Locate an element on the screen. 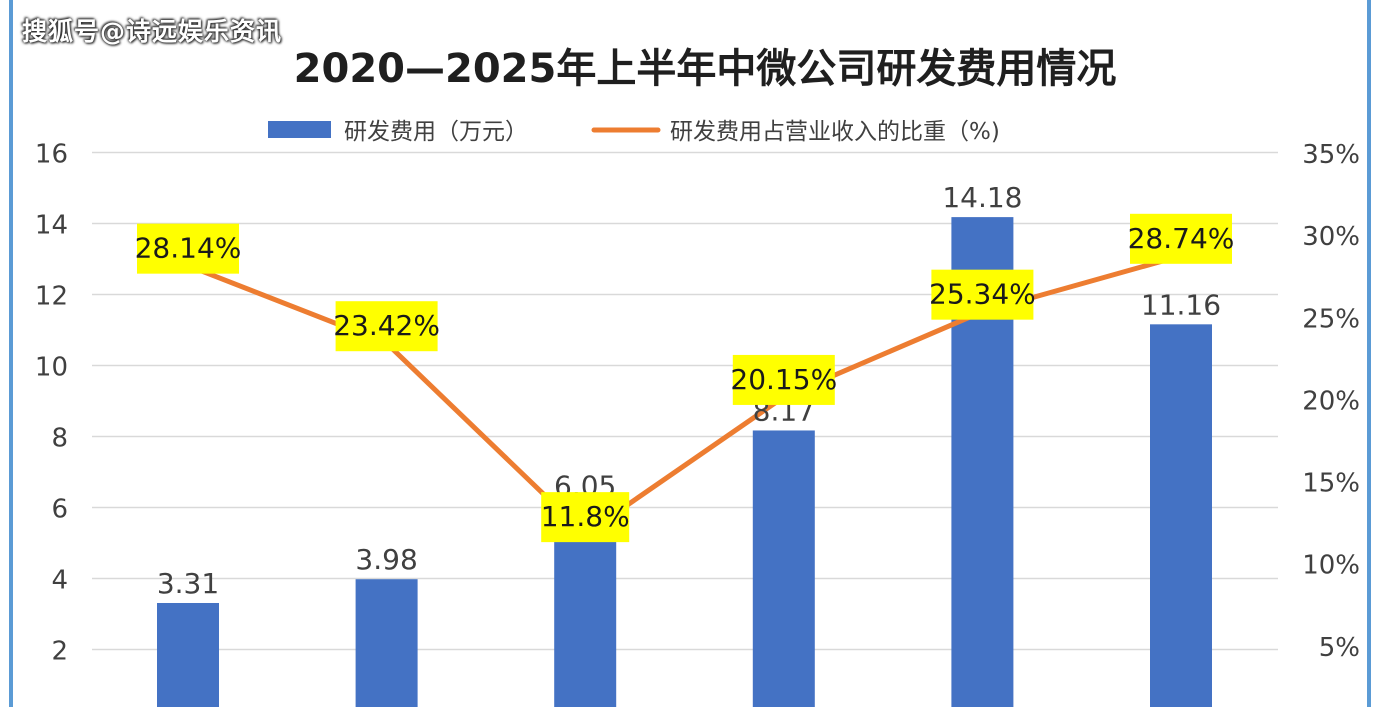  y-left-tick-label: 12 is located at coordinates (51, 297).